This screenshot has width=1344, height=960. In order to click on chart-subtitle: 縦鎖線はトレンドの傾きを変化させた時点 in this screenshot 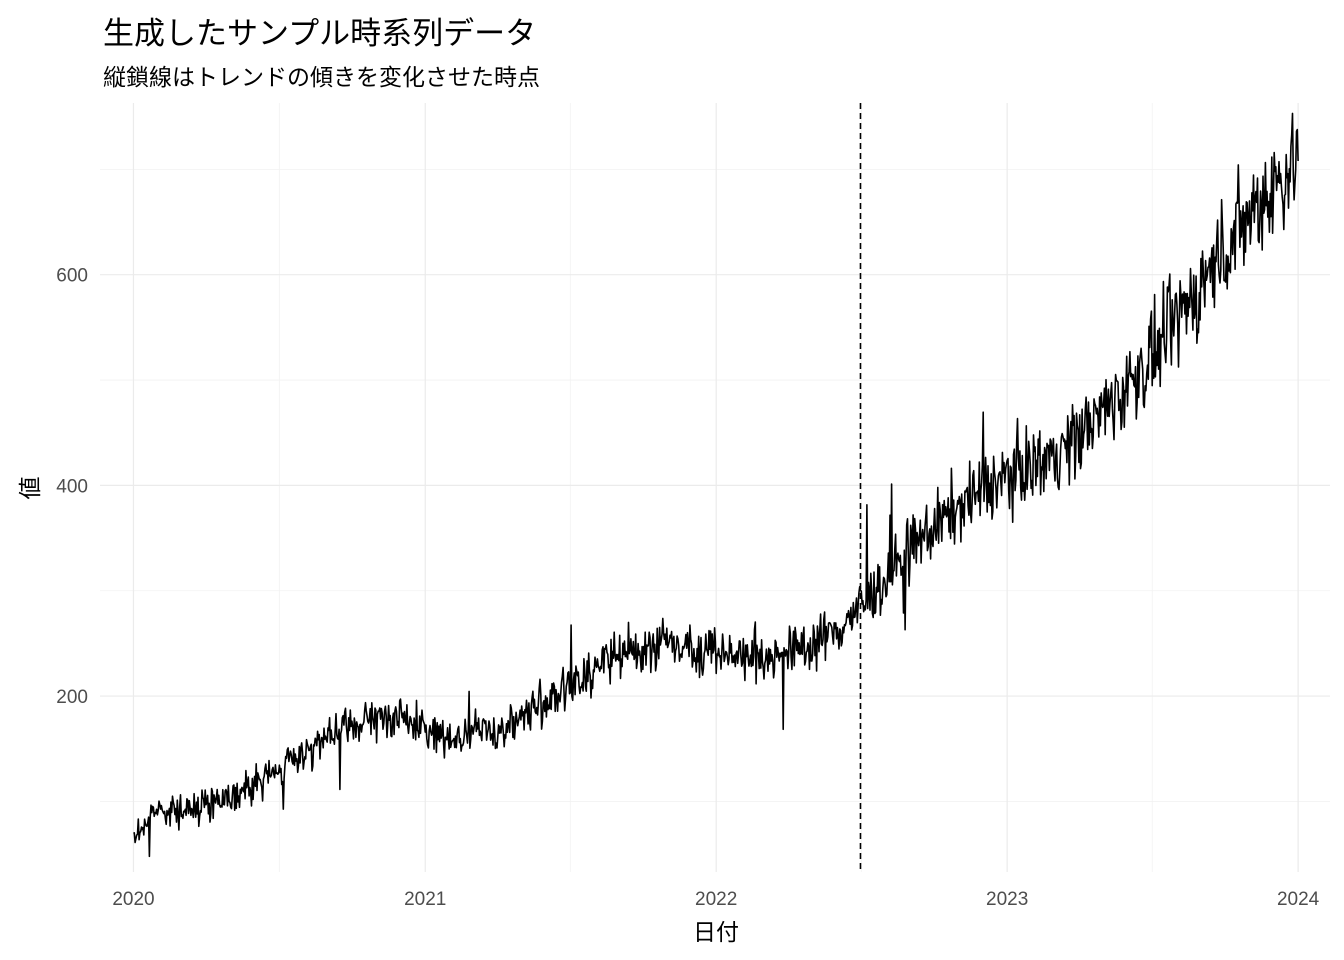, I will do `click(321, 78)`.